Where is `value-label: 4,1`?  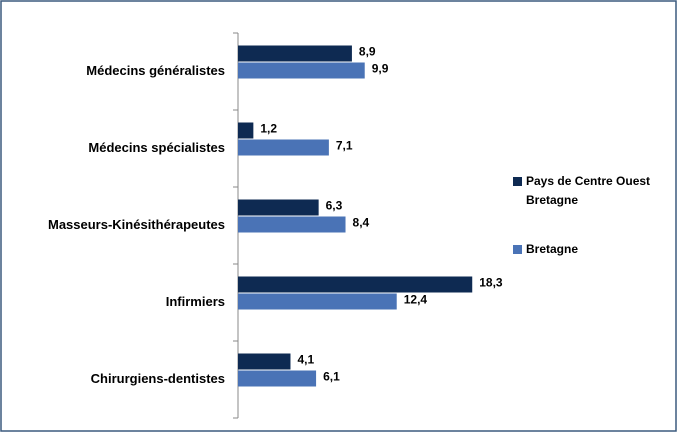 value-label: 4,1 is located at coordinates (305, 360).